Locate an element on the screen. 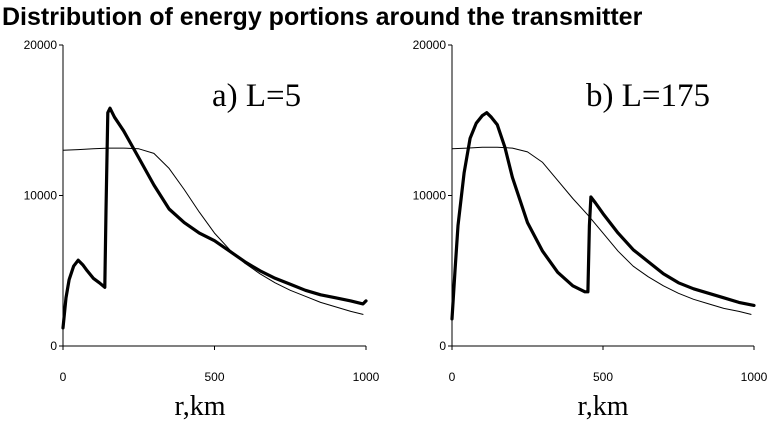 This screenshot has width=777, height=425. panel-label: b) L=175 is located at coordinates (648, 96).